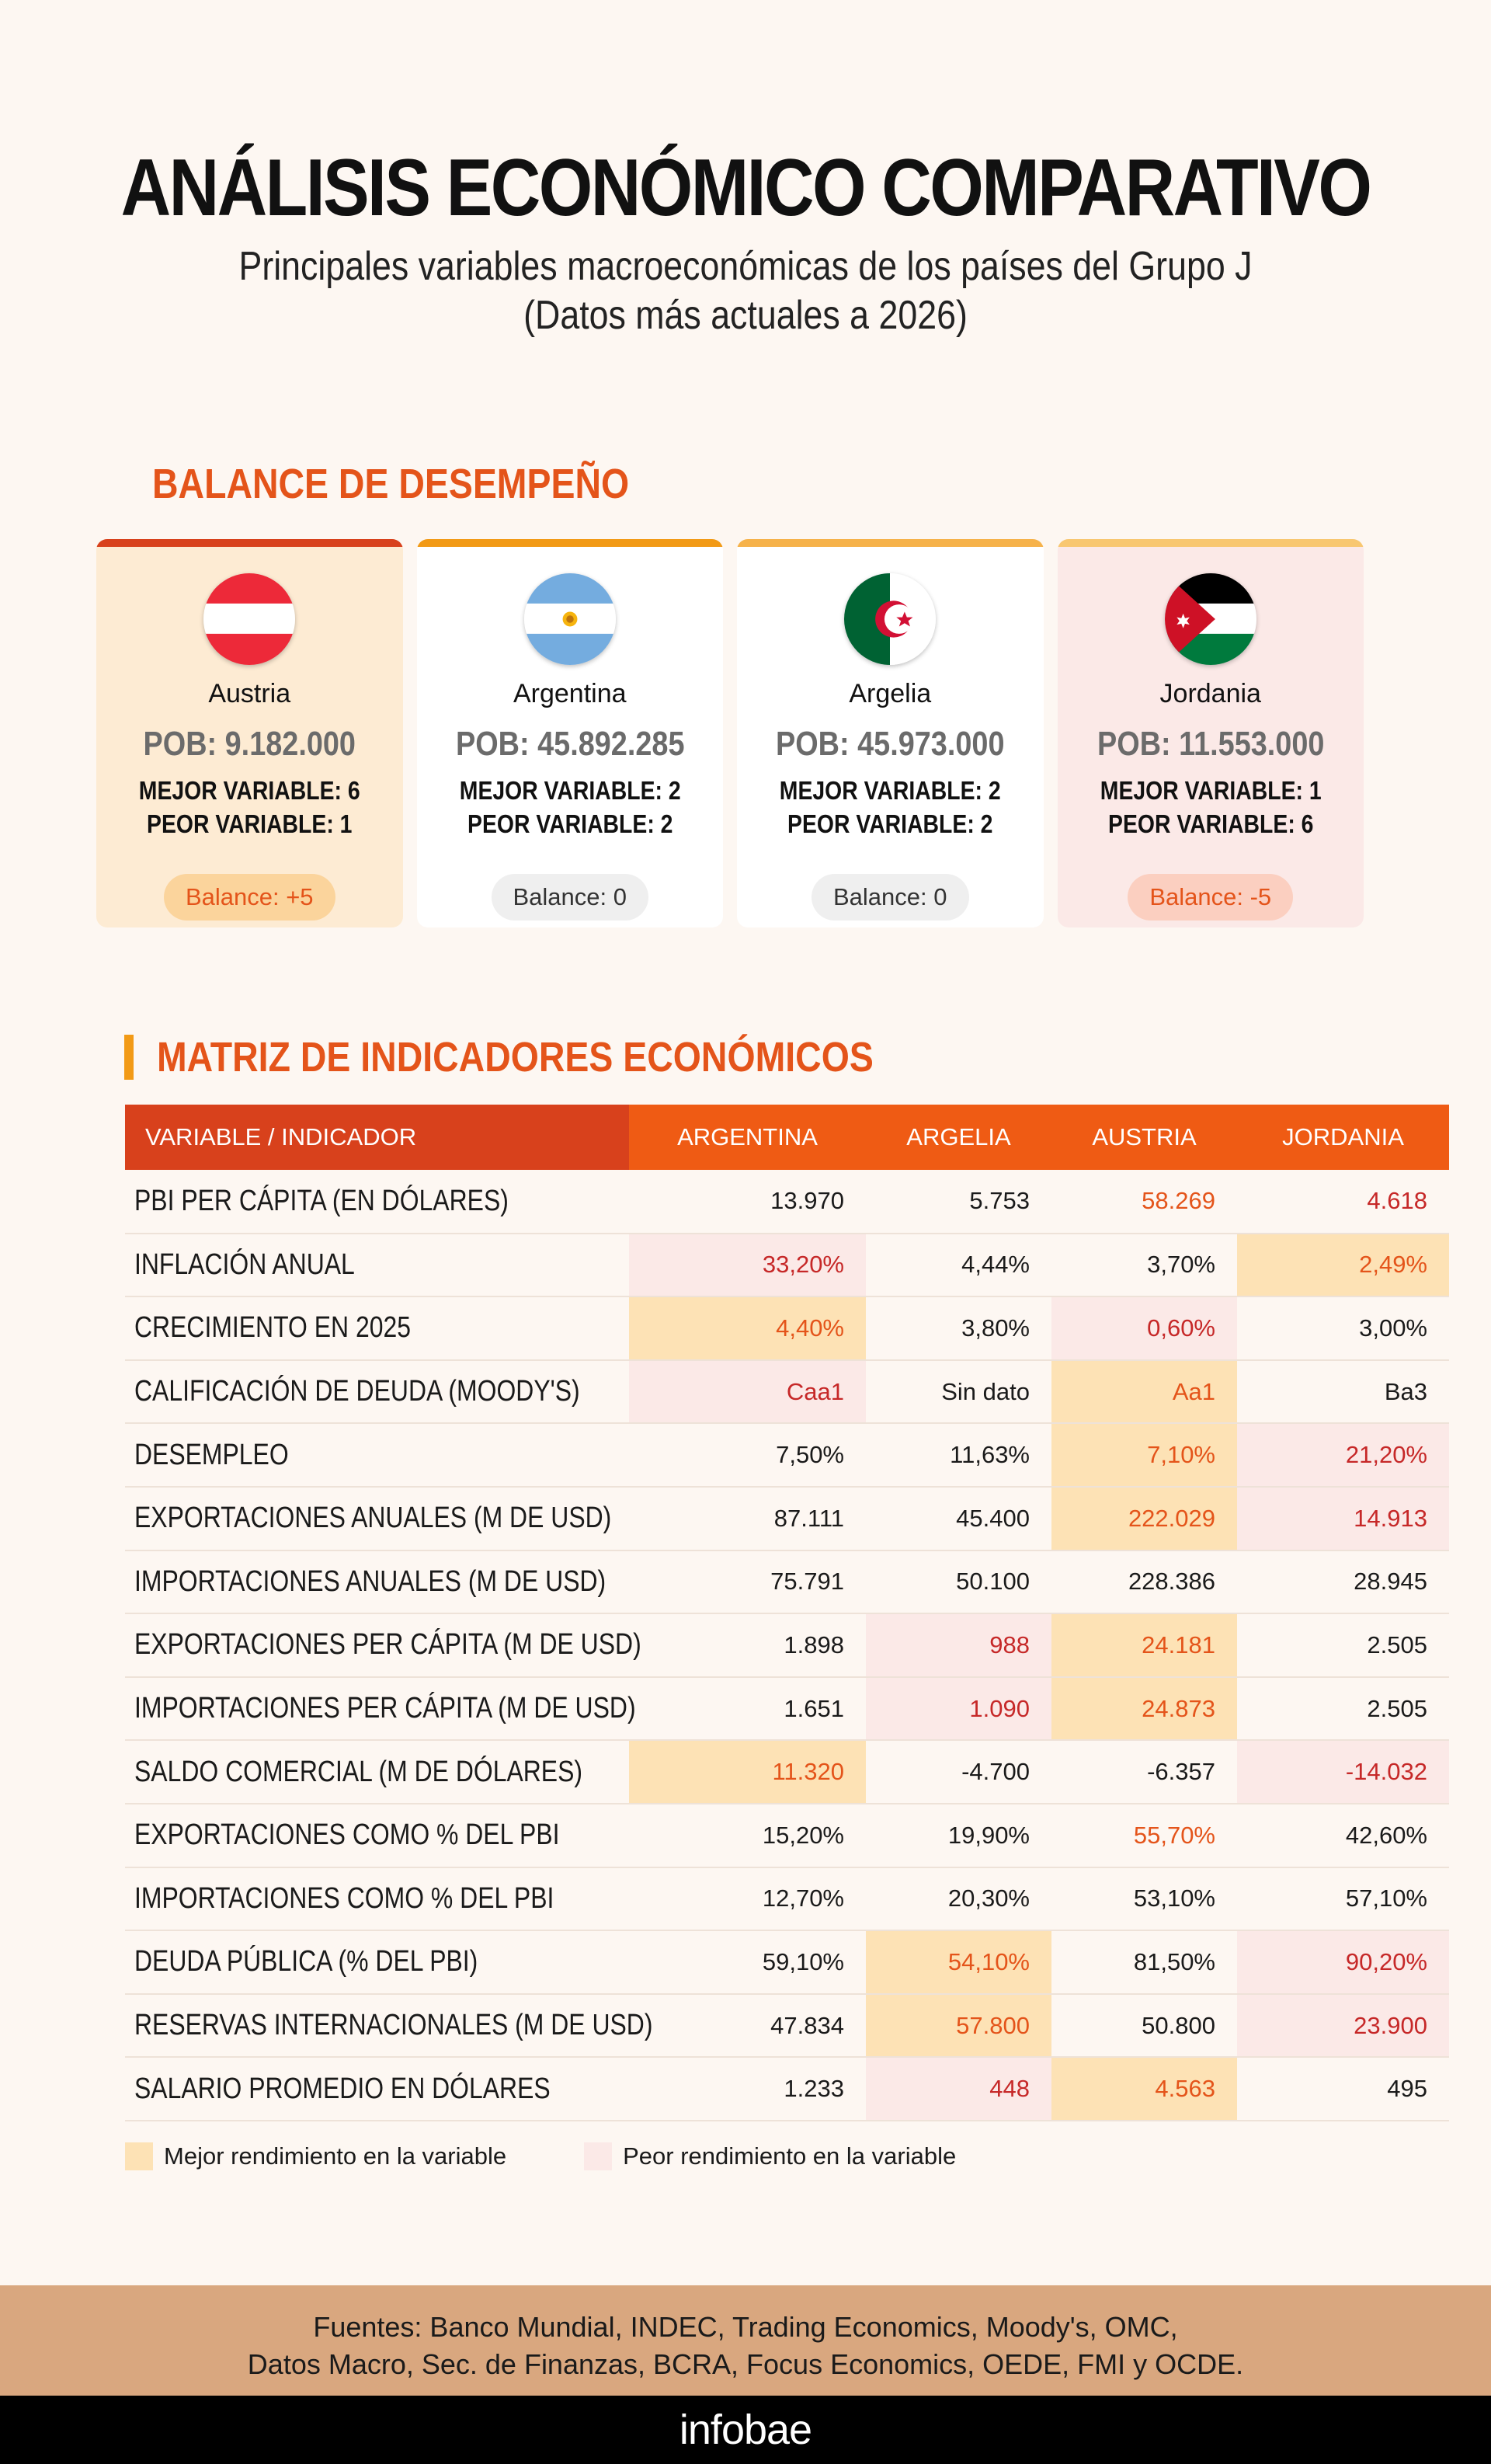  I want to click on worst-variable-count: PEOR VARIABLE: 1, so click(250, 823).